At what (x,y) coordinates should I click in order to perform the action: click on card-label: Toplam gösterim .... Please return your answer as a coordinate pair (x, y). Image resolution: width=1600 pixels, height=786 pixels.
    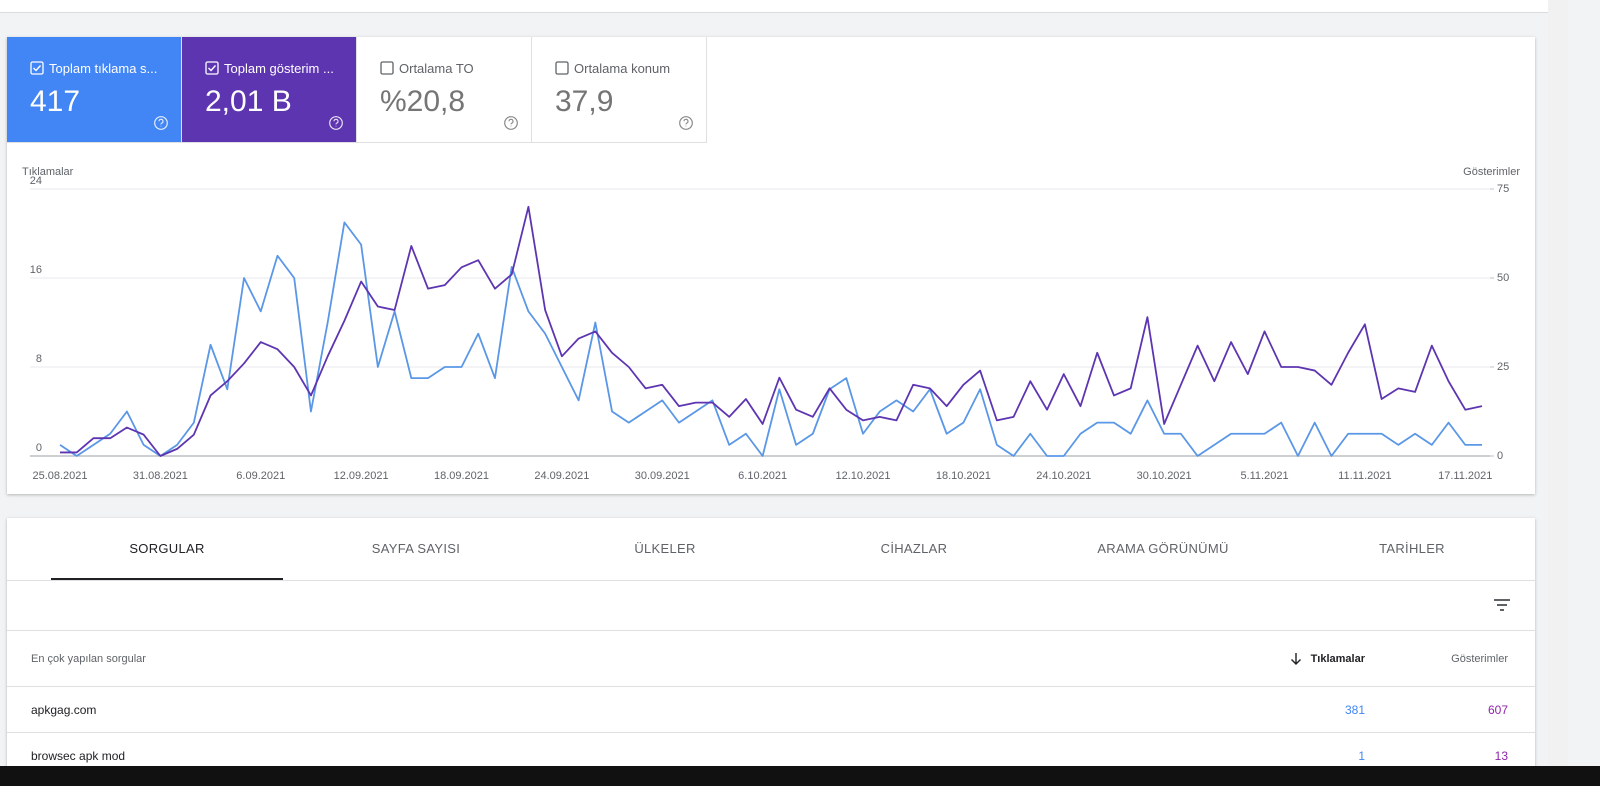
    Looking at the image, I should click on (279, 68).